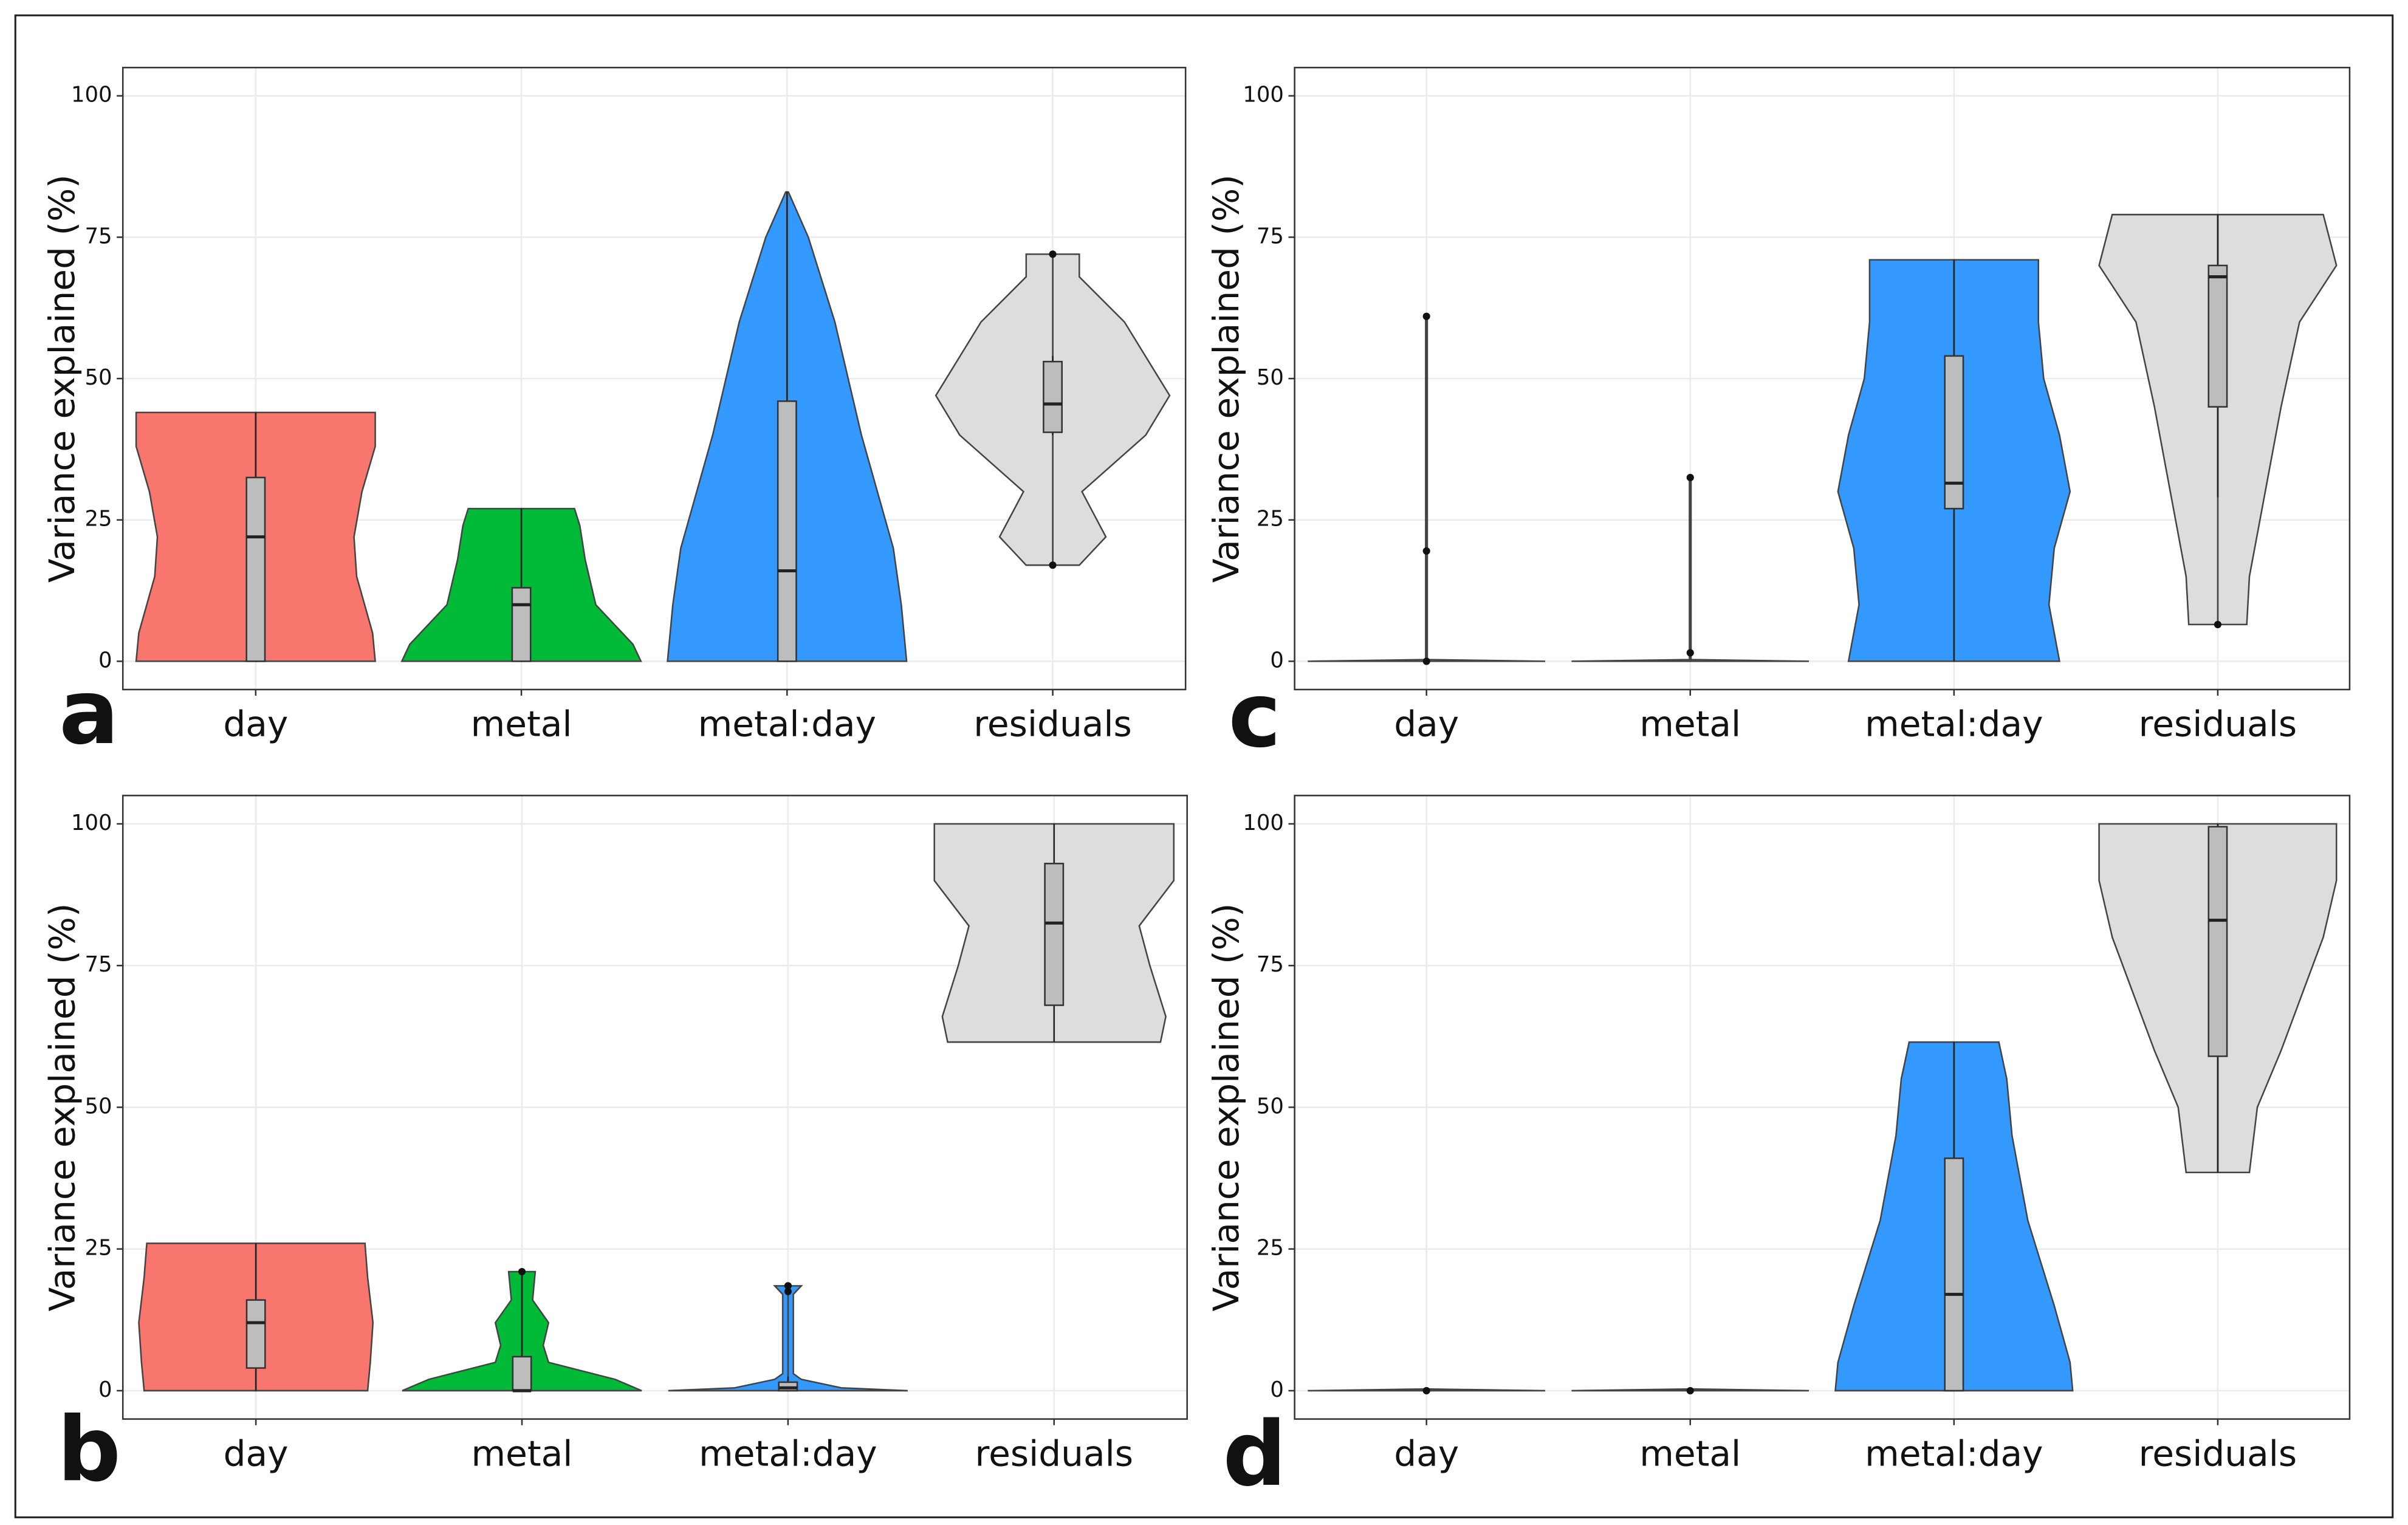  Describe the element at coordinates (1254, 1454) in the screenshot. I see `panel-label: d` at that location.